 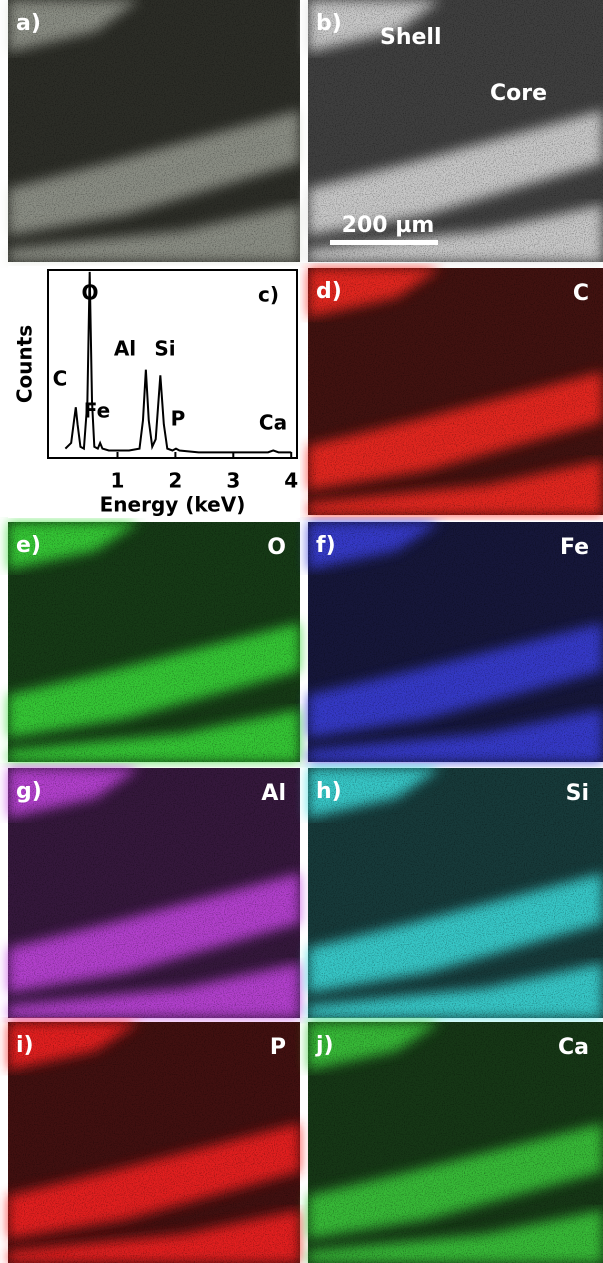 What do you see at coordinates (60, 379) in the screenshot?
I see `peak-label: C` at bounding box center [60, 379].